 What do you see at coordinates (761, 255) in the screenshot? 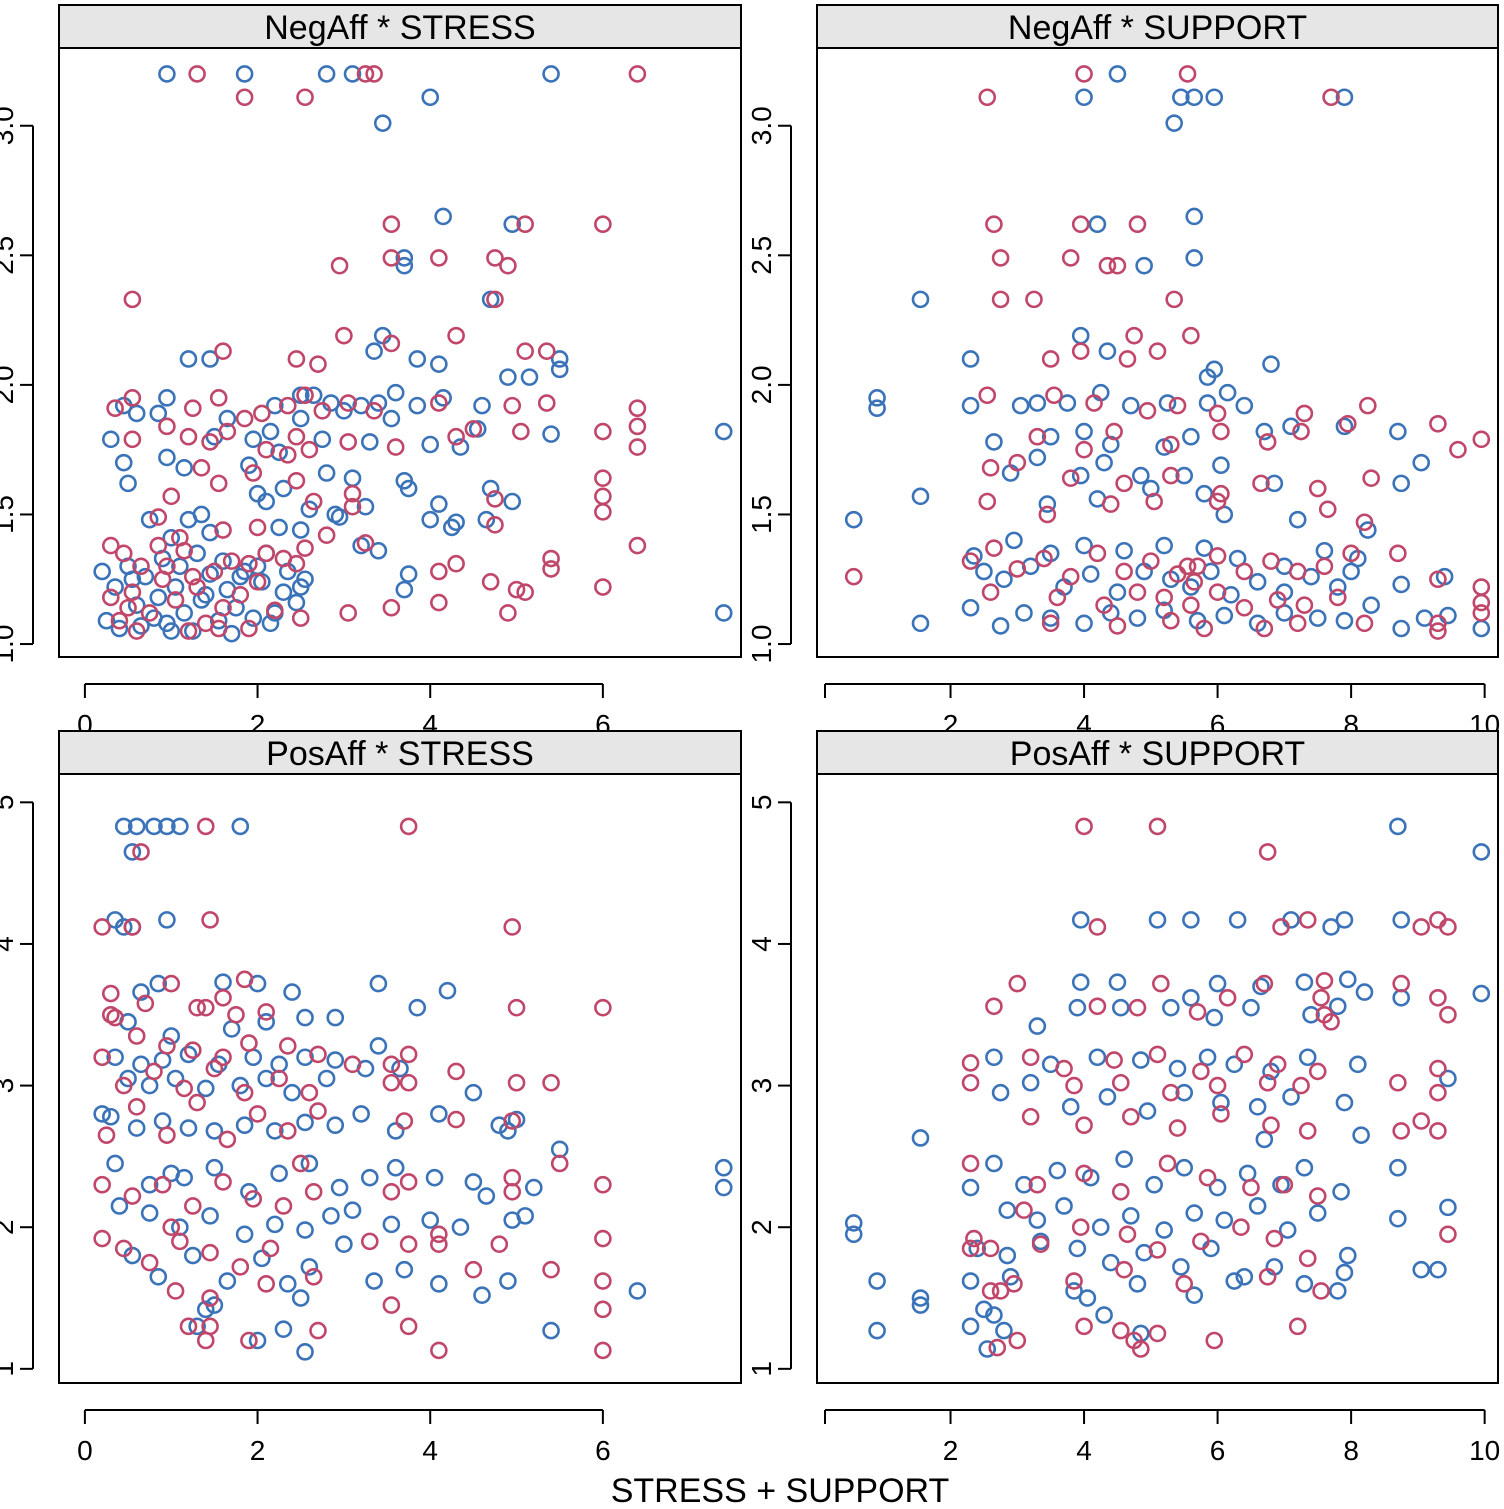
I see `y-tick-label: 2.5` at bounding box center [761, 255].